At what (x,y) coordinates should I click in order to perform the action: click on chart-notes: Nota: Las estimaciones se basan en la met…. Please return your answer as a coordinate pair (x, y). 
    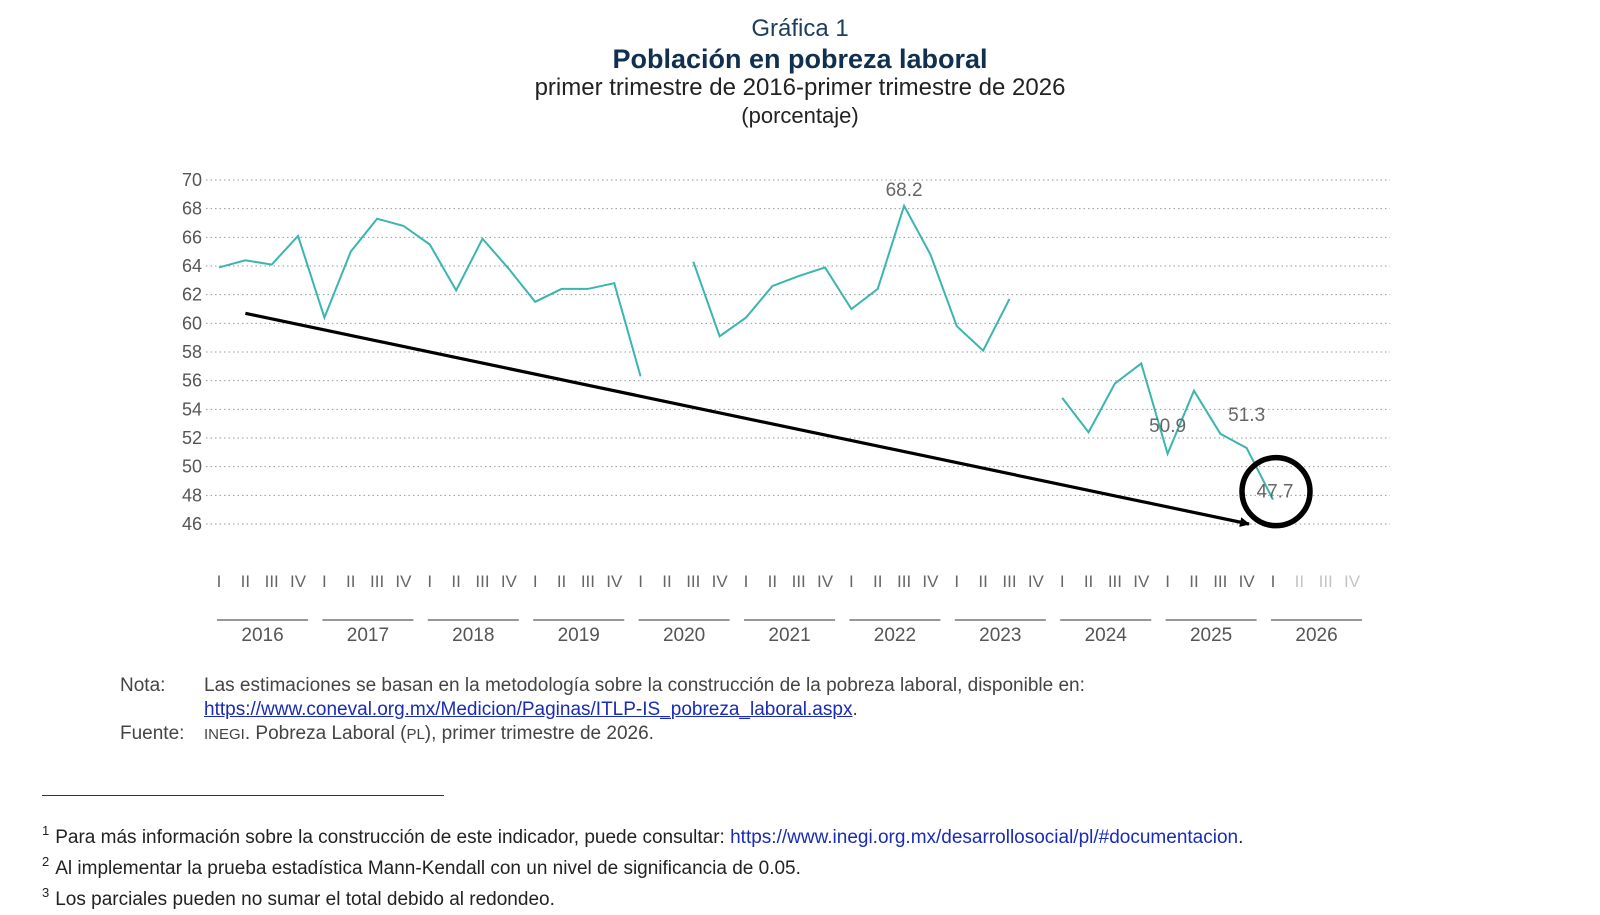
    Looking at the image, I should click on (602, 710).